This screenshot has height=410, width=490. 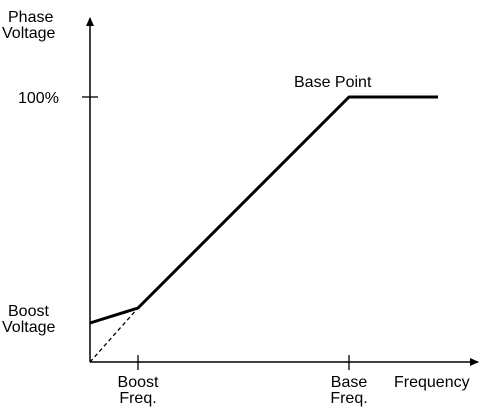 What do you see at coordinates (349, 382) in the screenshot?
I see `base-freq-label-line1: Base` at bounding box center [349, 382].